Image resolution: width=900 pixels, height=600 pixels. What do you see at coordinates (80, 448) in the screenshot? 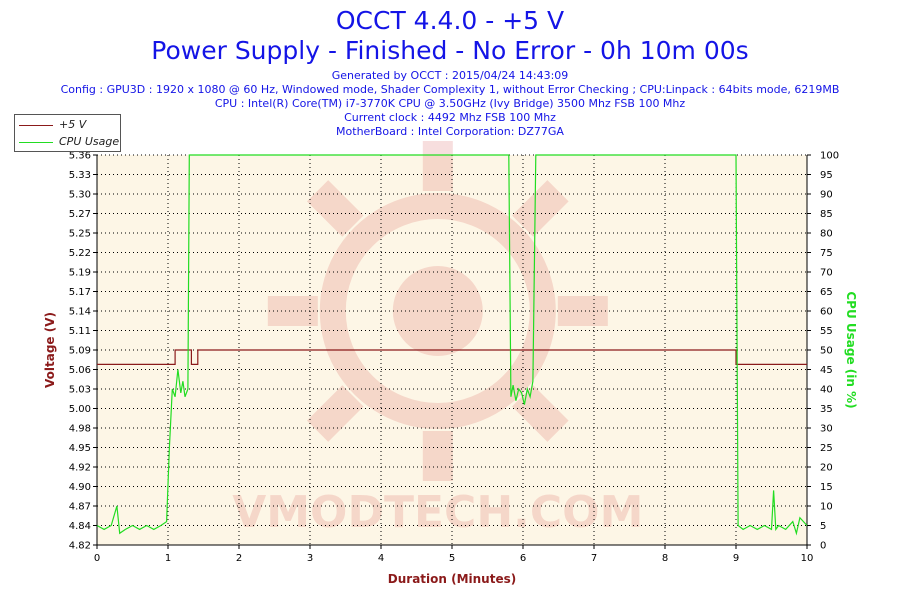
I see `y-left-tick-label: 4.95` at bounding box center [80, 448].